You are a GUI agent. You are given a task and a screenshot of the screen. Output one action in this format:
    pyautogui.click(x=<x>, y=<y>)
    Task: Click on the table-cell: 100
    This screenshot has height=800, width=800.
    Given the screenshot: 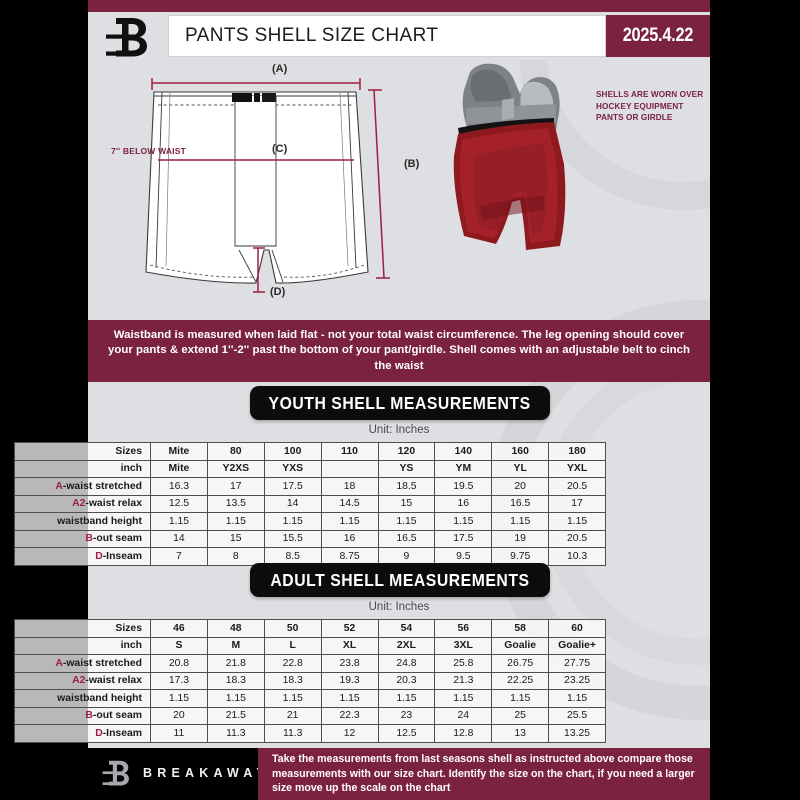 What is the action you would take?
    pyautogui.click(x=292, y=451)
    